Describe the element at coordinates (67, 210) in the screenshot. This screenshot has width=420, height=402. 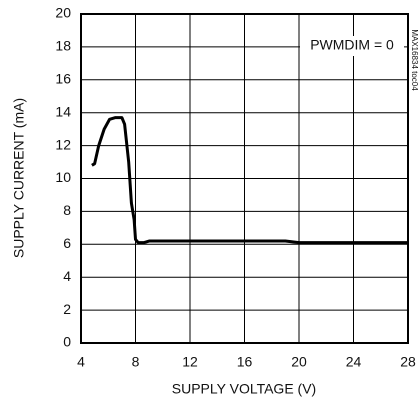
I see `y-tick-label: 8` at that location.